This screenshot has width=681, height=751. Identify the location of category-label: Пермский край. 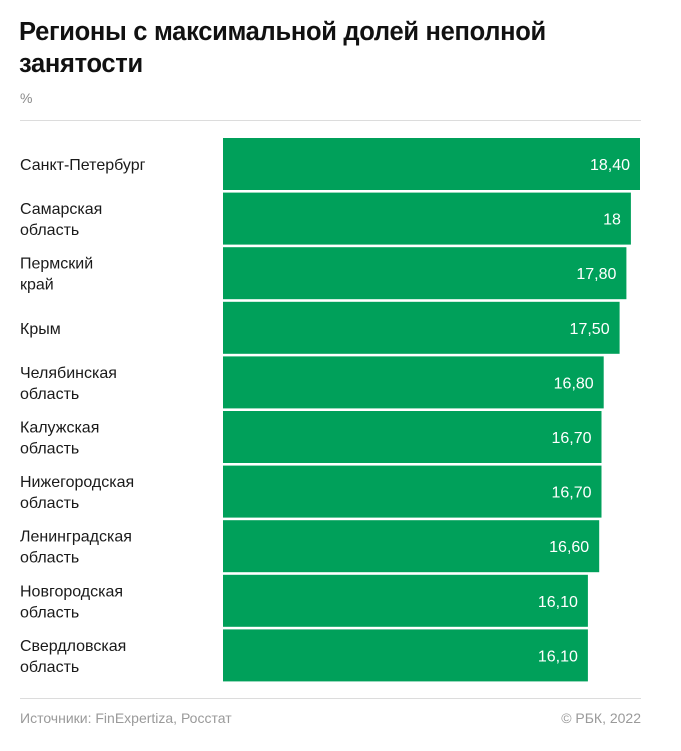
(56, 275).